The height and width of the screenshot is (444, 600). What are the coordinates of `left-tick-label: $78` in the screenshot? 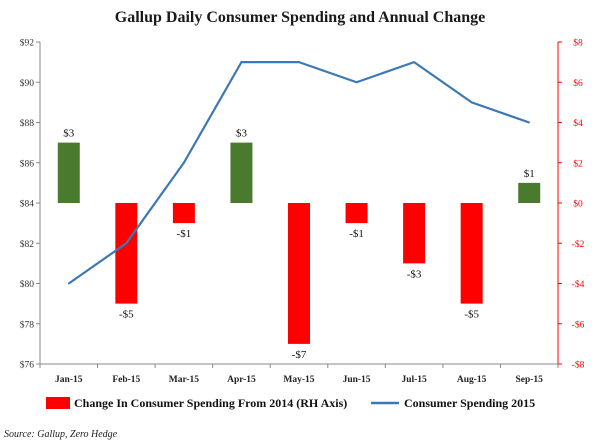 It's located at (27, 324).